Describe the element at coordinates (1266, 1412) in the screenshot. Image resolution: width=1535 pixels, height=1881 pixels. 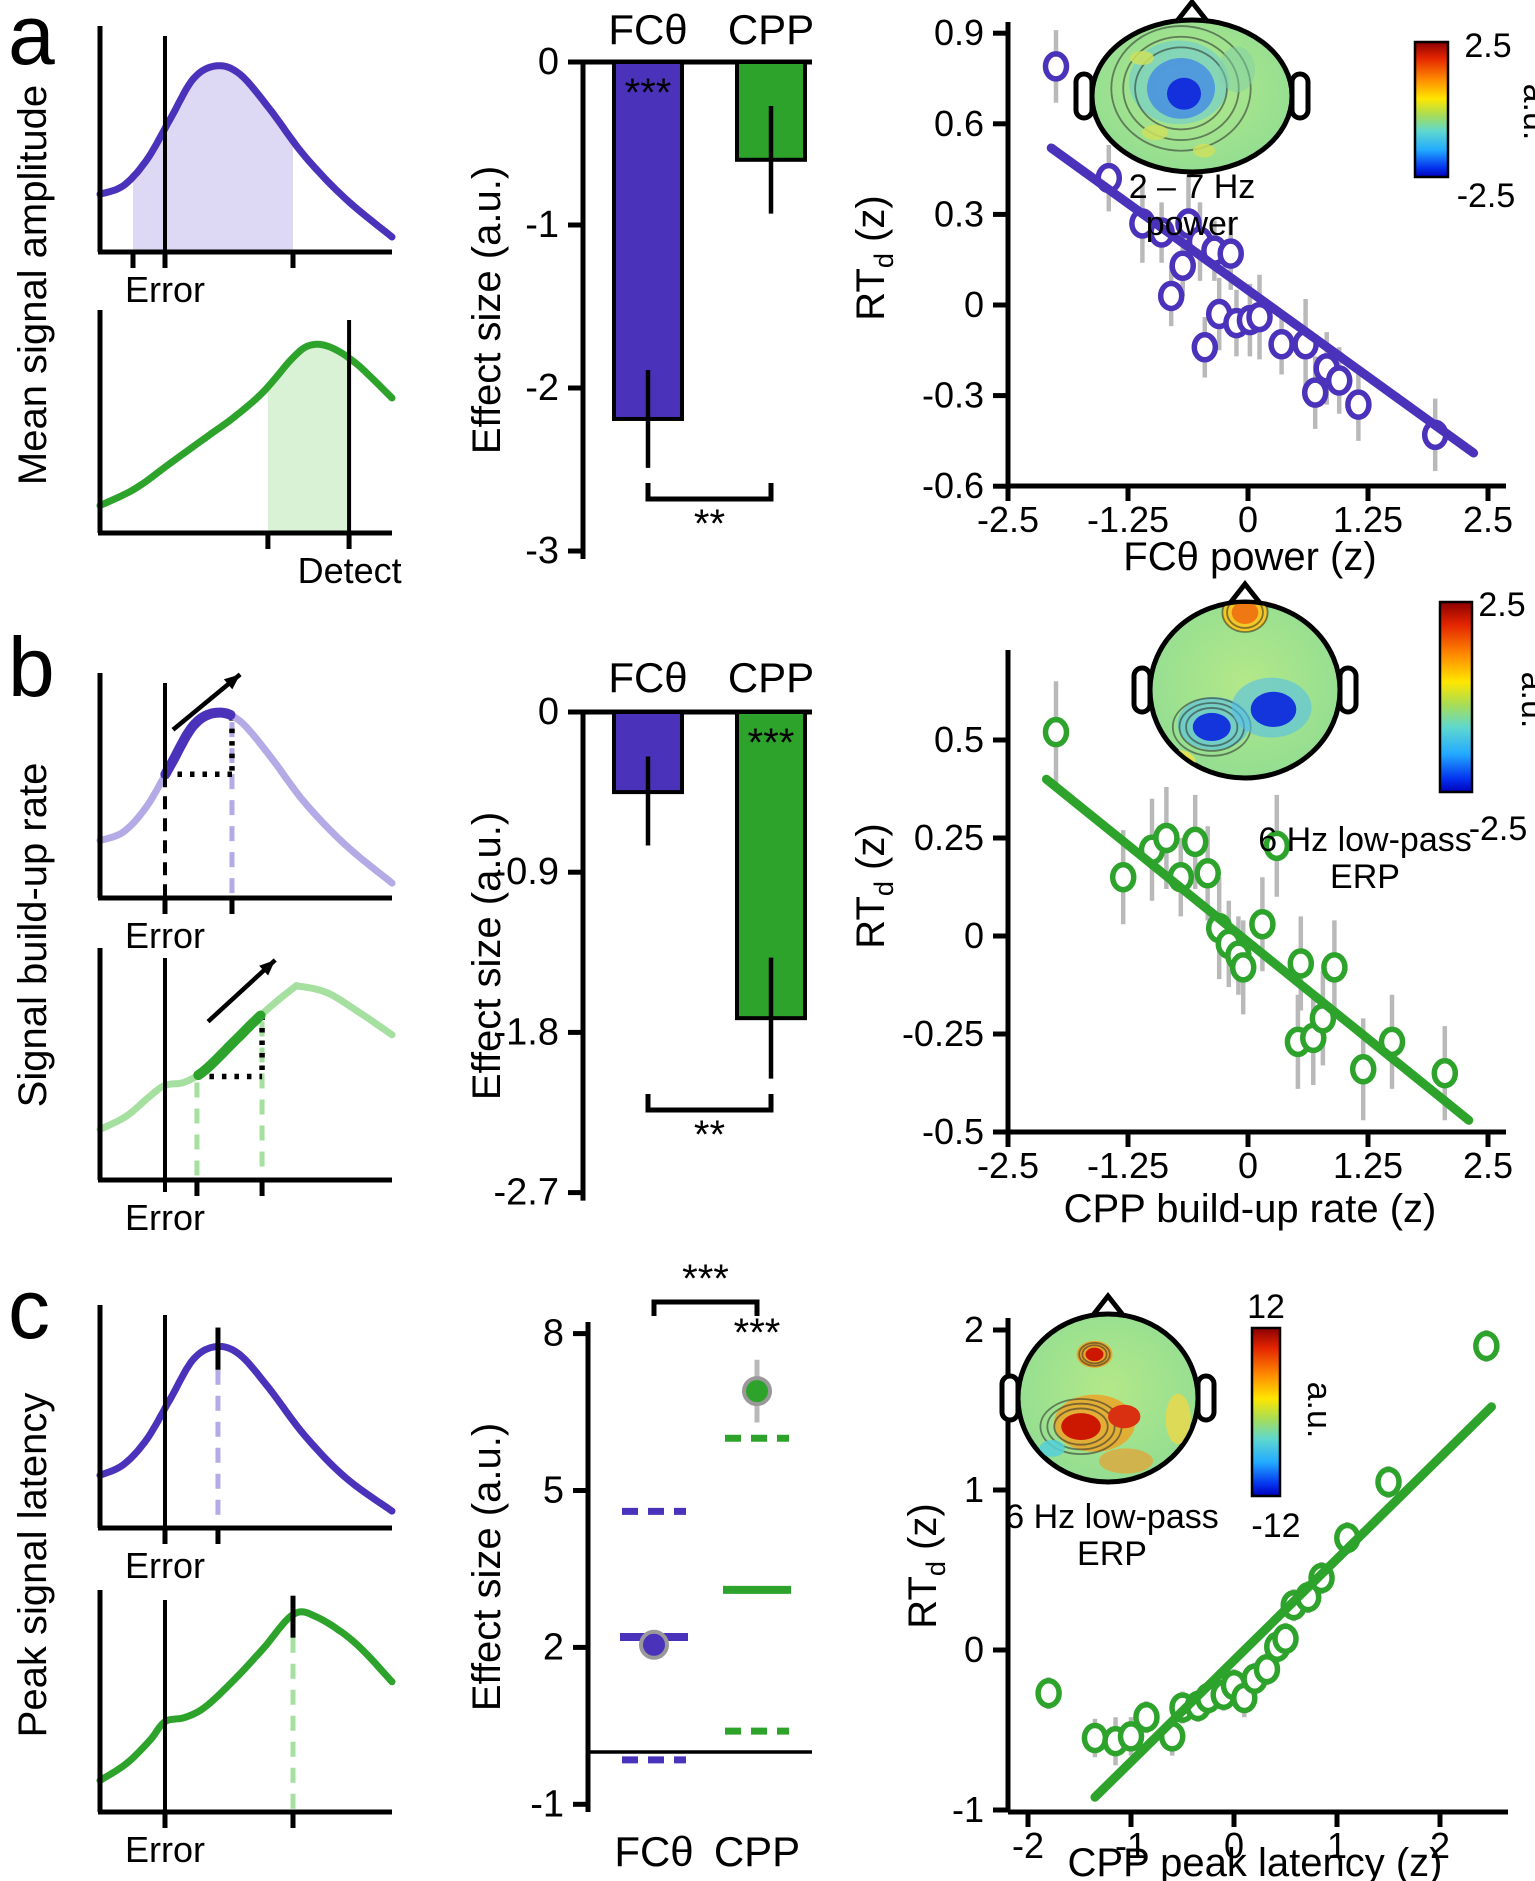
I see `colorbar-c` at that location.